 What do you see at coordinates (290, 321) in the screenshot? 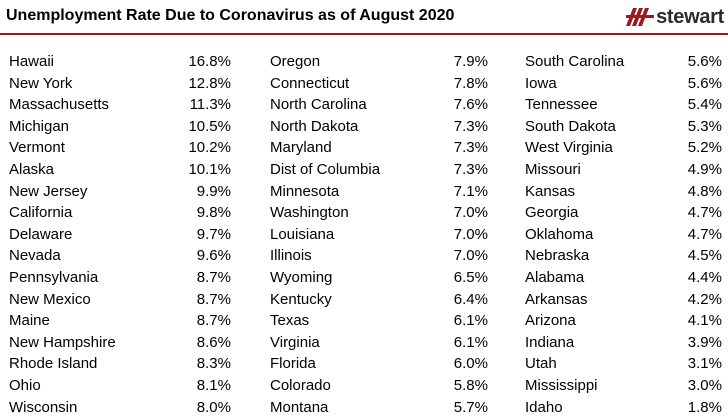
I see `state-name: Texas` at bounding box center [290, 321].